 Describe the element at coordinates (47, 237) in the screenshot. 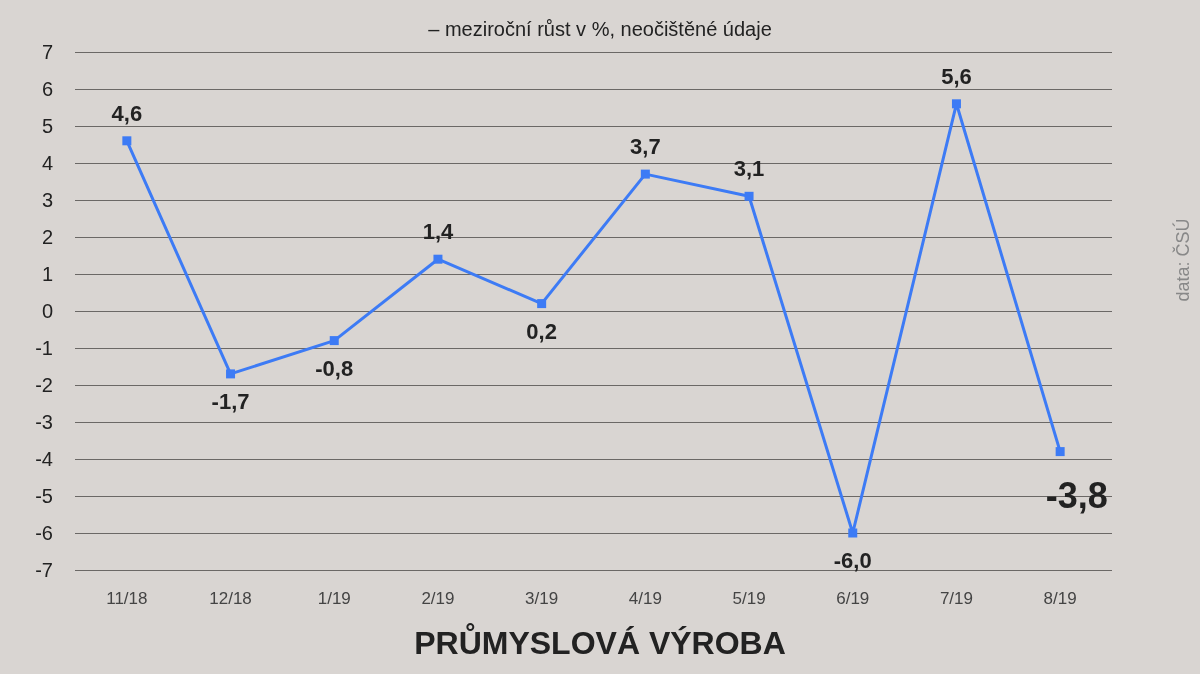

I see `y-tick-label: 2` at that location.